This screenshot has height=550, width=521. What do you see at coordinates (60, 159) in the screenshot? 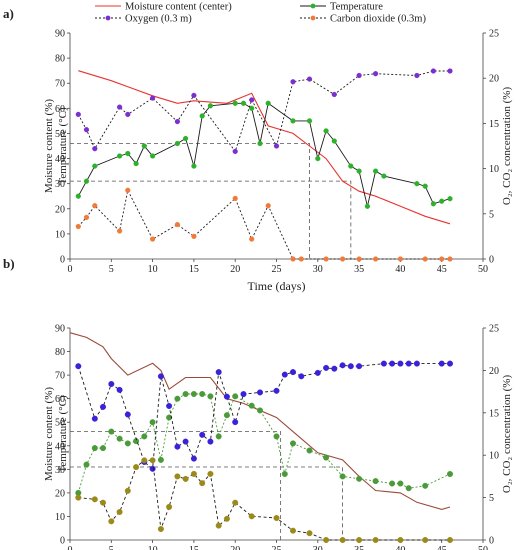
I see `y-left-tick-label: 40` at bounding box center [60, 159].